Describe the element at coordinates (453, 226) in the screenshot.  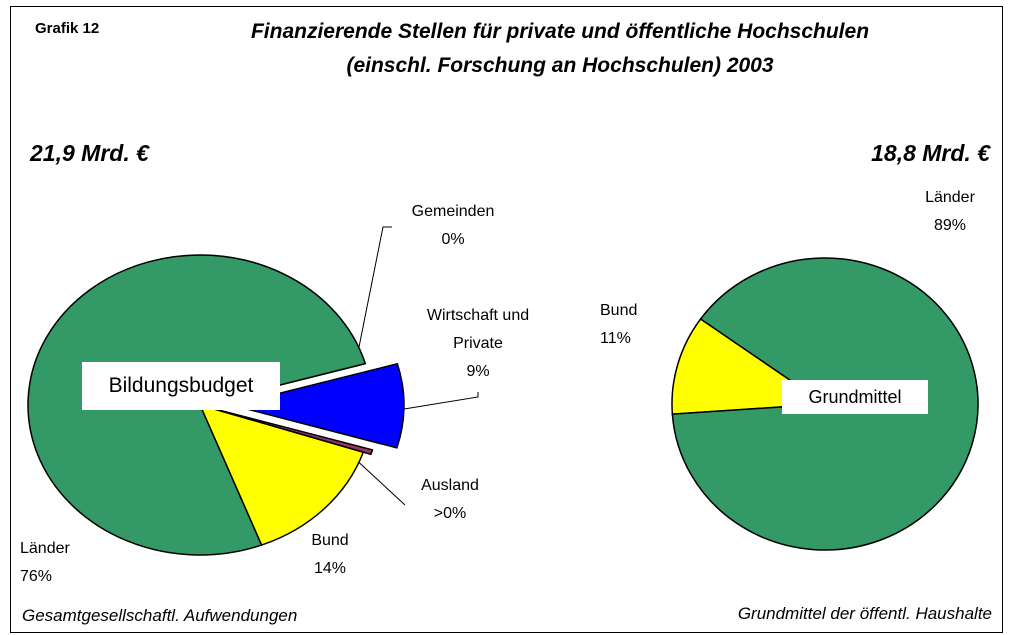
I see `slice-label: Gemeinden 0%` at that location.